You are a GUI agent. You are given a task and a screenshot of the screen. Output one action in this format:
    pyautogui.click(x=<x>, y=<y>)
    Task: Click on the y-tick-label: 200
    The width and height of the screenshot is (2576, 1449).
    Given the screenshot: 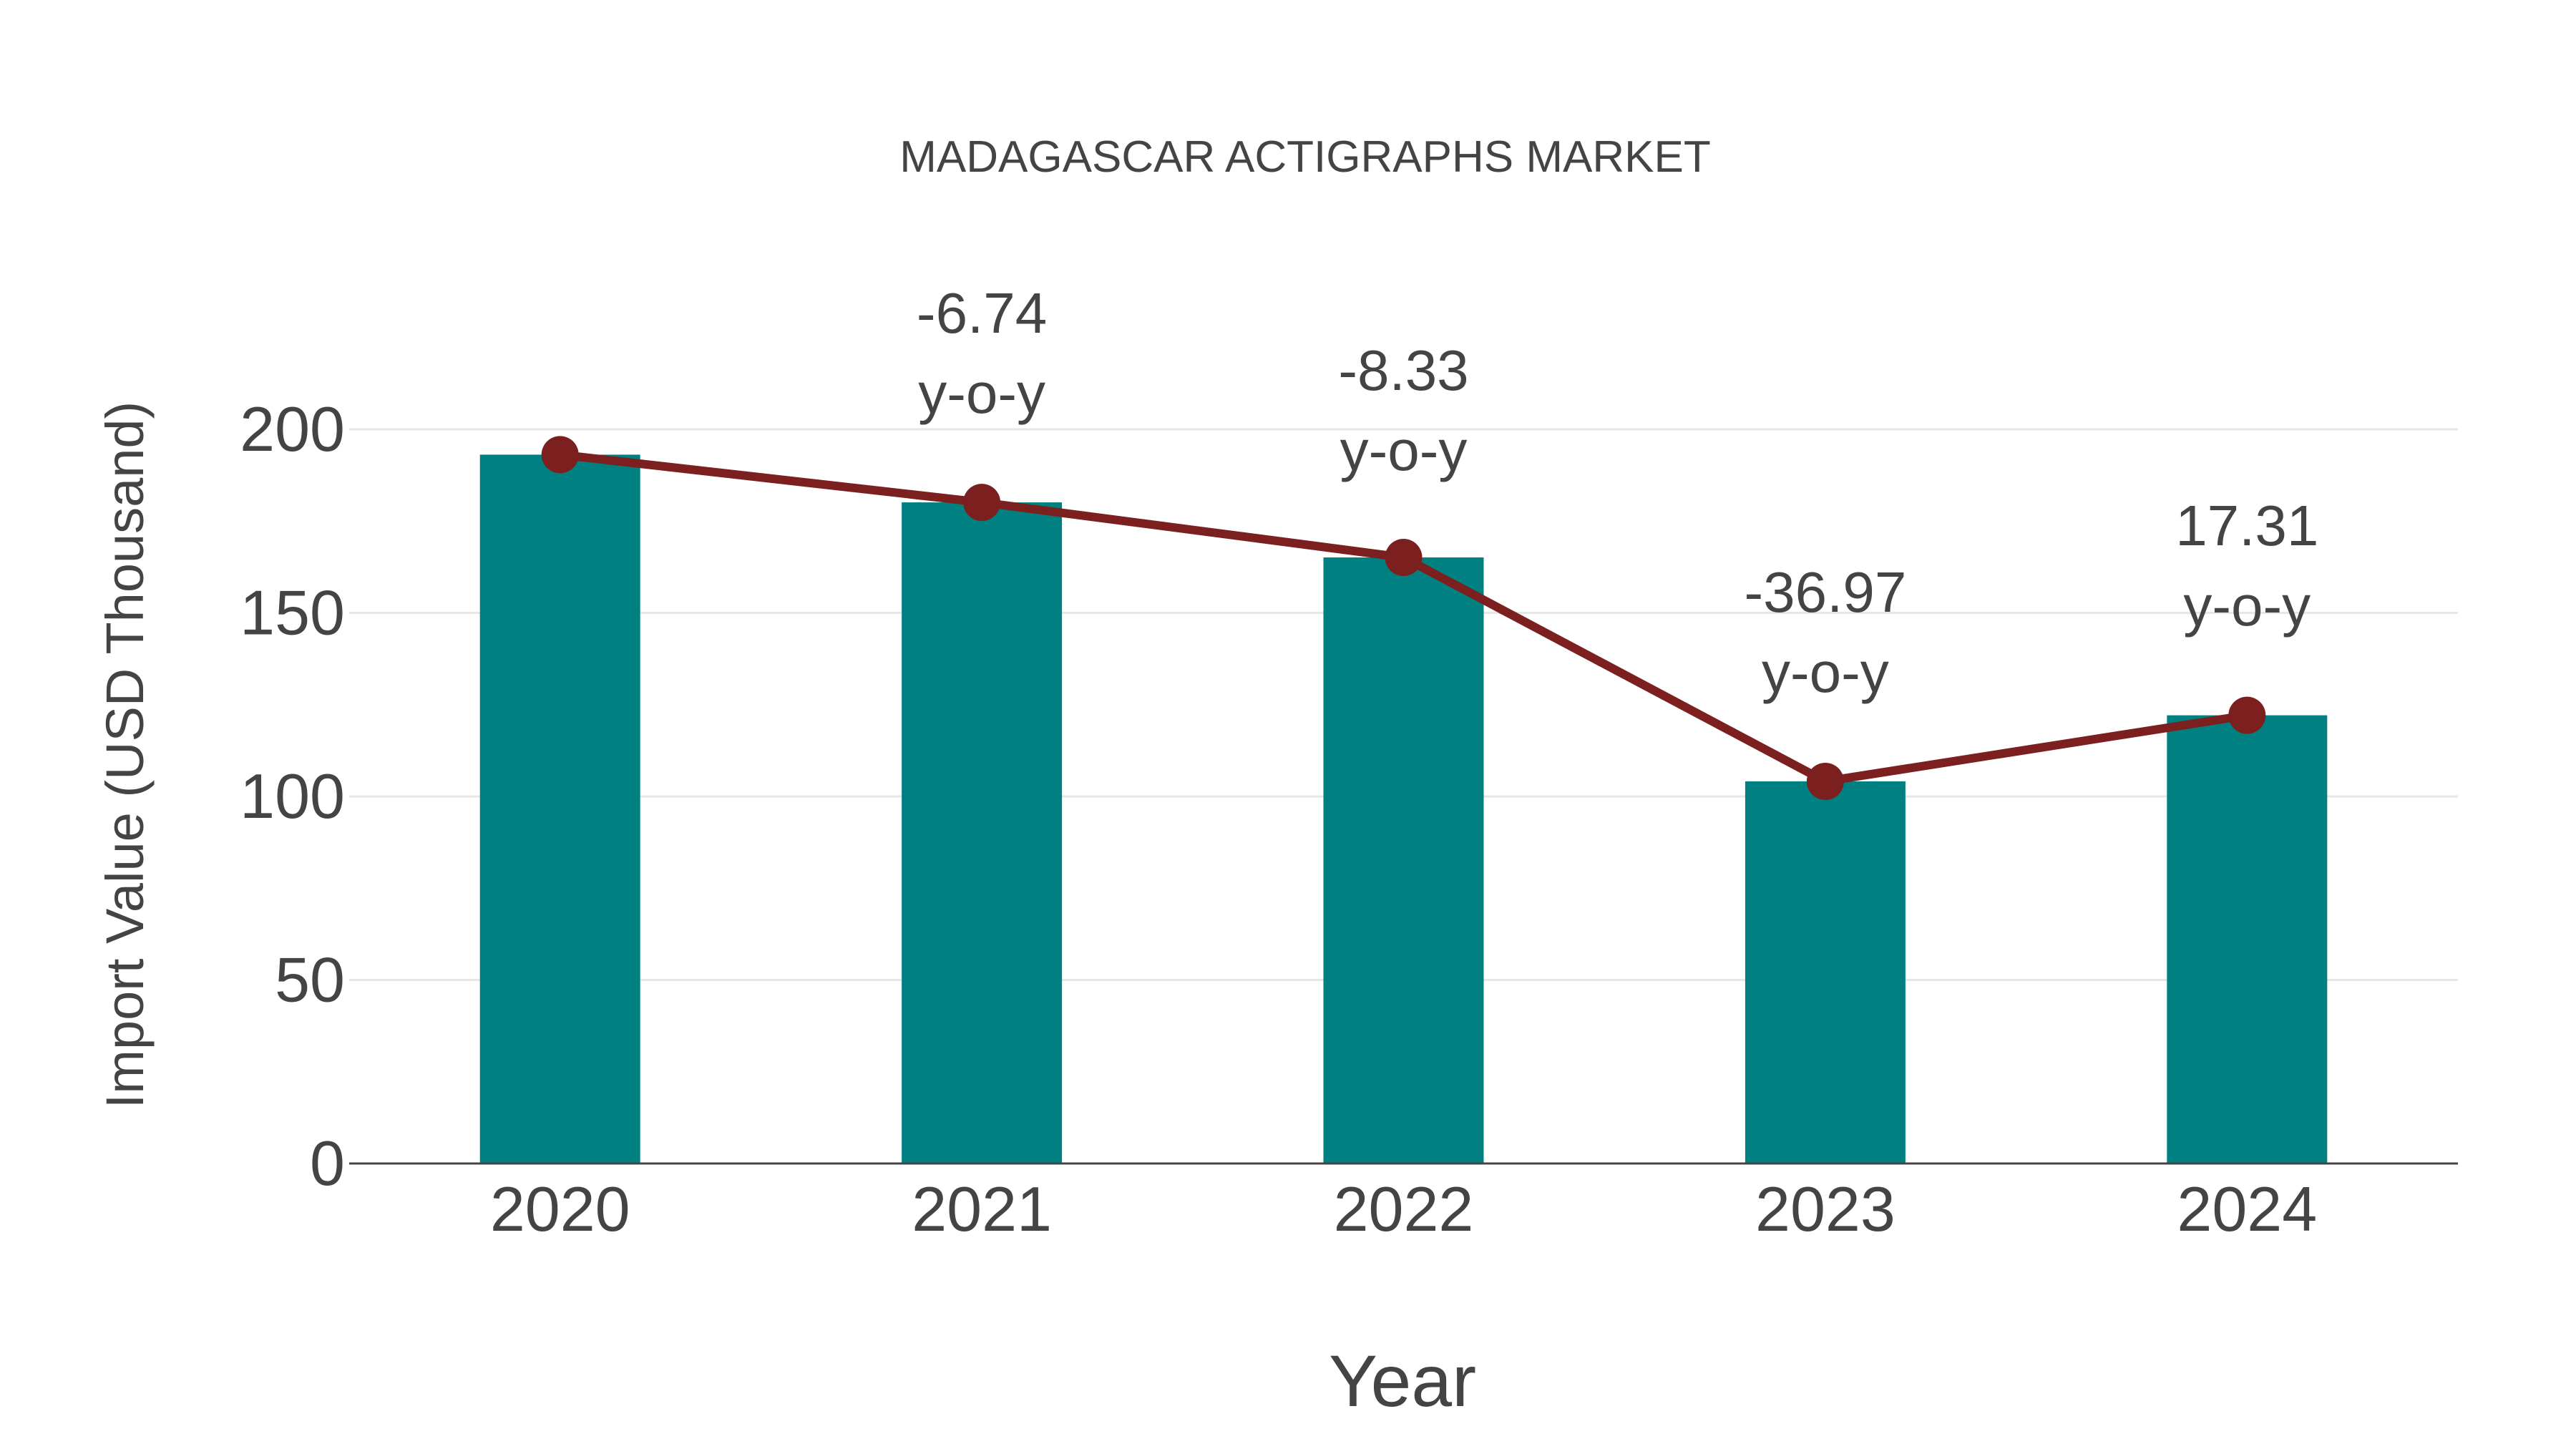 What is the action you would take?
    pyautogui.click(x=292, y=429)
    